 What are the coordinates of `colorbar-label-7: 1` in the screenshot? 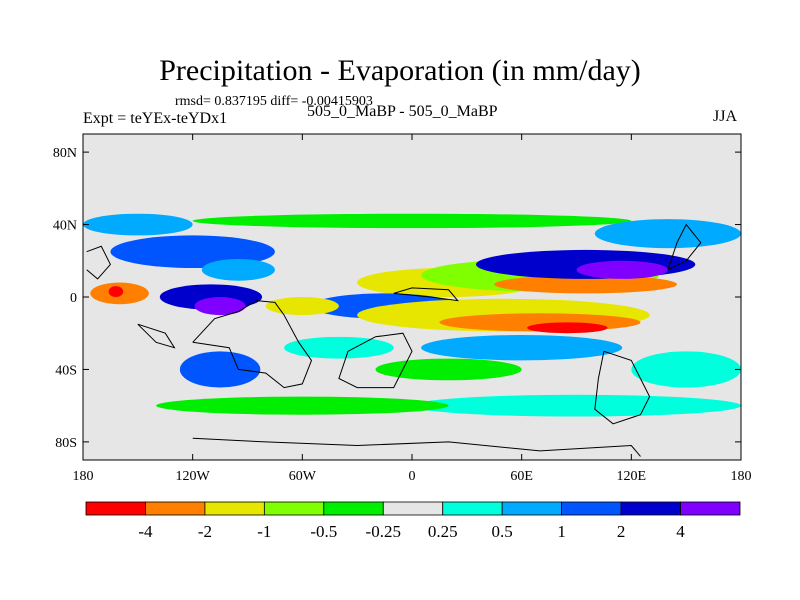 It's located at (561, 531).